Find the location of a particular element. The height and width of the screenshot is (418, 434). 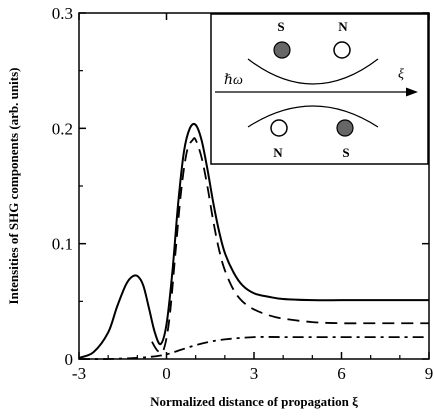

inset-arrowhead is located at coordinates (412, 92).